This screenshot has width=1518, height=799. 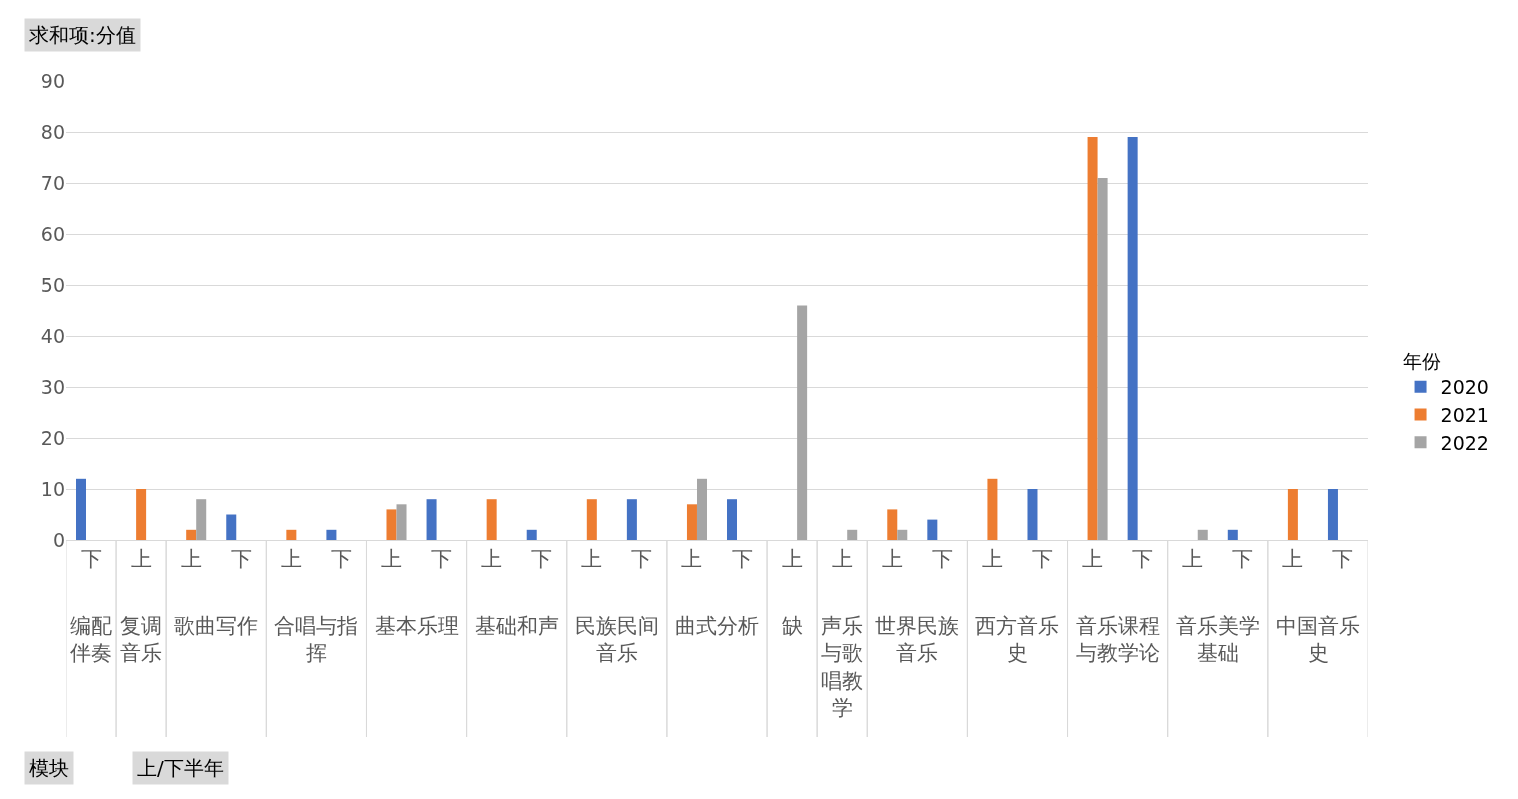 What do you see at coordinates (52, 182) in the screenshot?
I see `y-tick-label: 70` at bounding box center [52, 182].